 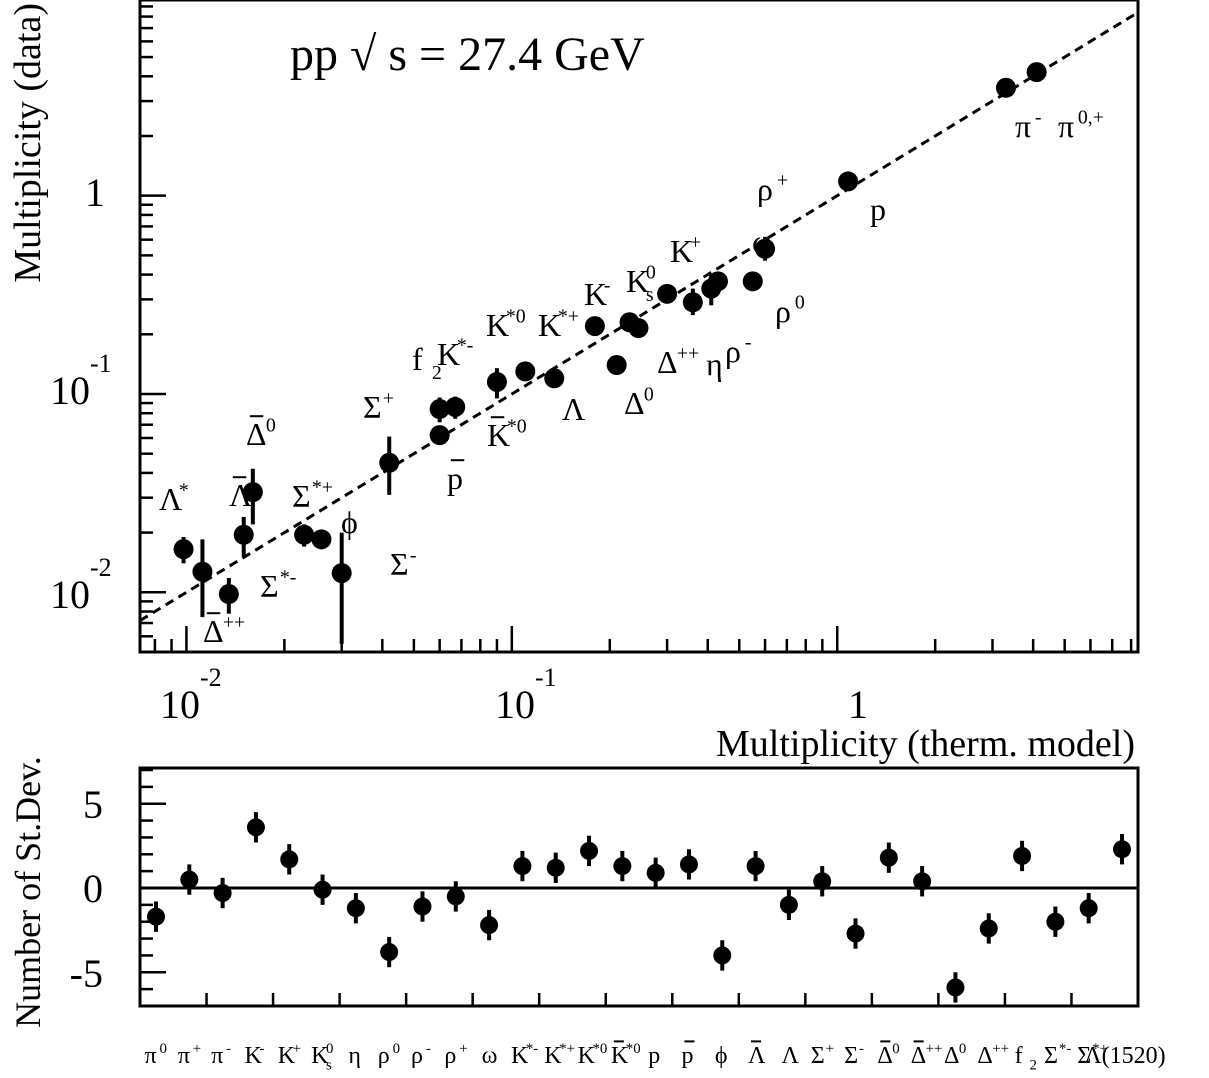 I want to click on category-label: ϕ, so click(x=721, y=1056).